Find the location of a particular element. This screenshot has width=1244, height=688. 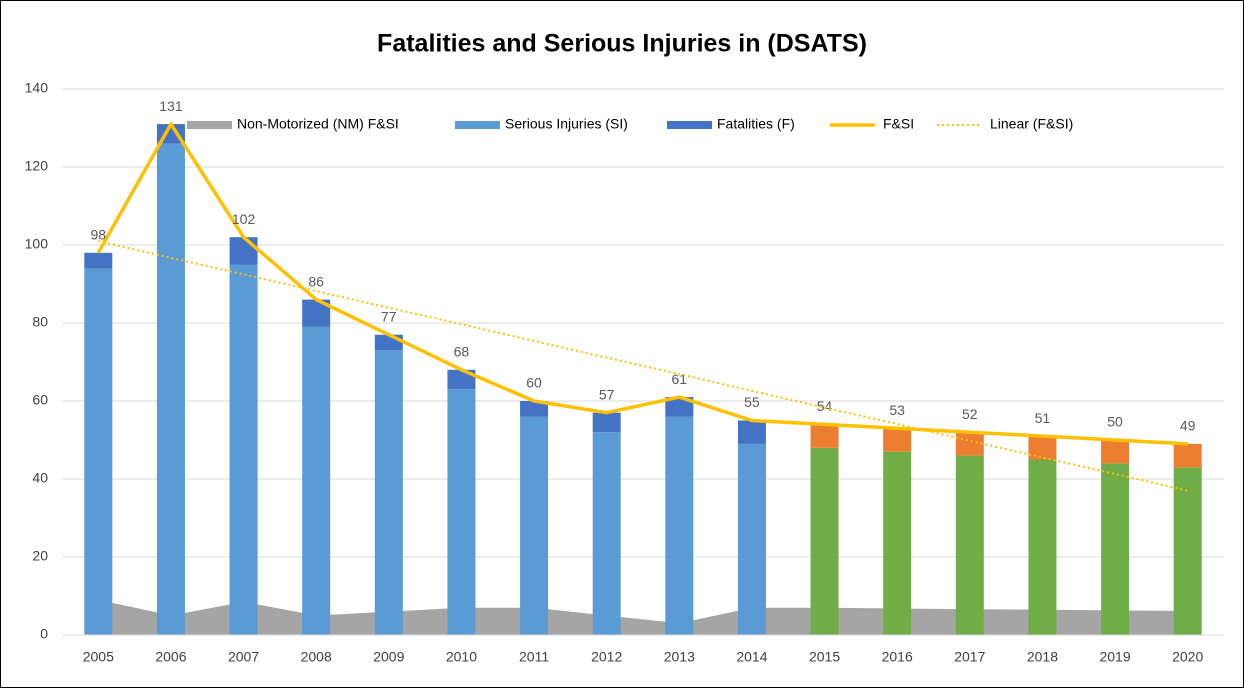

x-tick-label: 2017 is located at coordinates (969, 657).